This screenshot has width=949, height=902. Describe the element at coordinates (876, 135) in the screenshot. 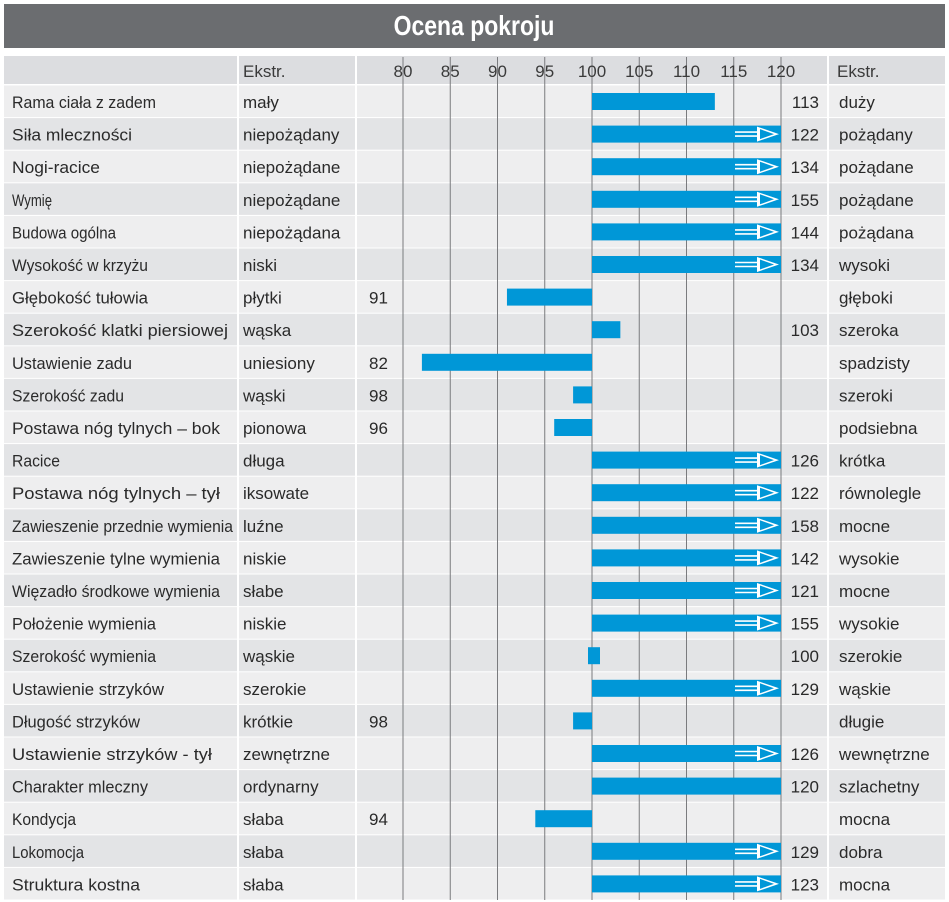

I see `high-extreme-label: pożądany` at that location.